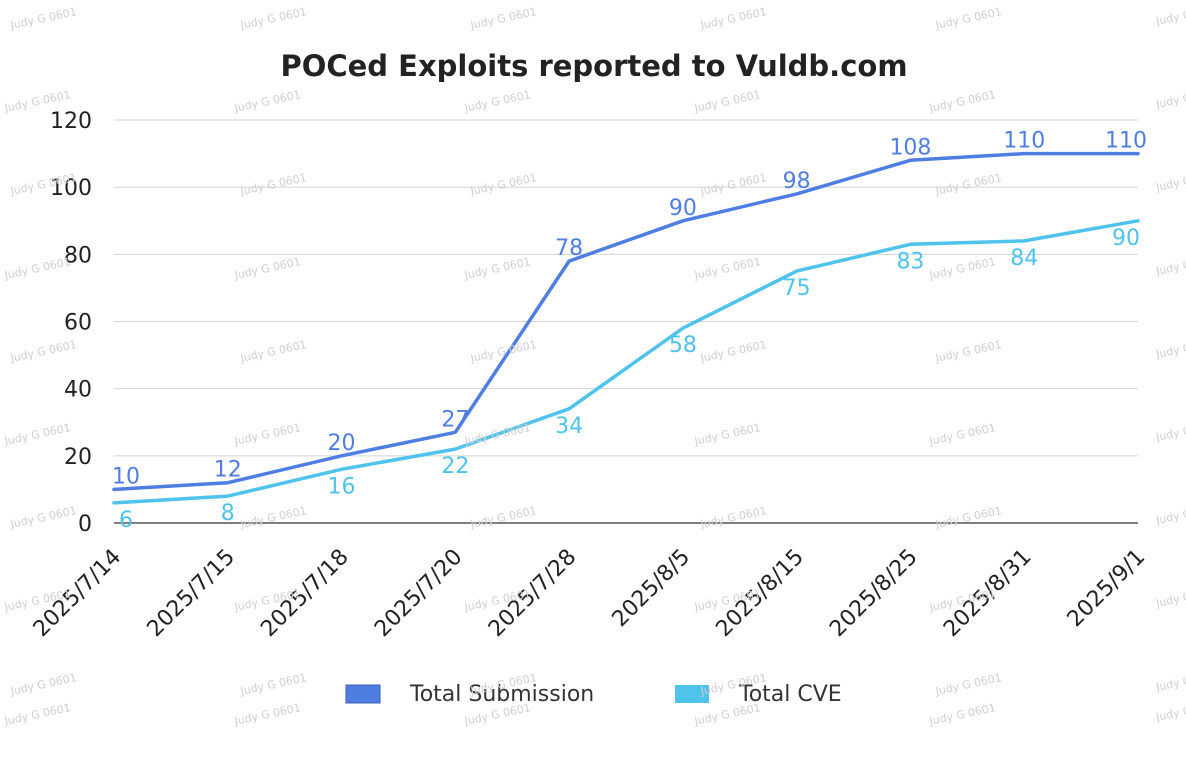 This screenshot has width=1186, height=774. Describe the element at coordinates (1024, 258) in the screenshot. I see `data-label: 84` at that location.